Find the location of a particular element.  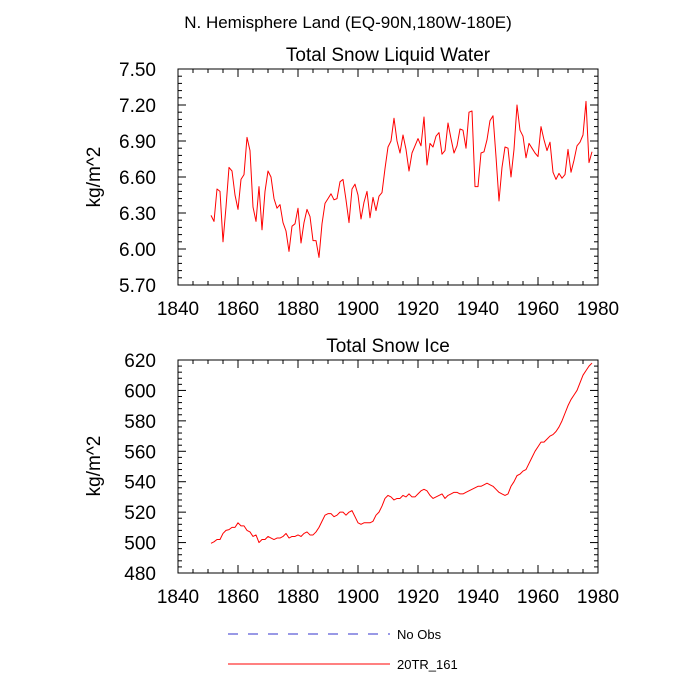

suptitle: N. Hemisphere Land (EQ-90N,180W-180E) is located at coordinates (348, 22).